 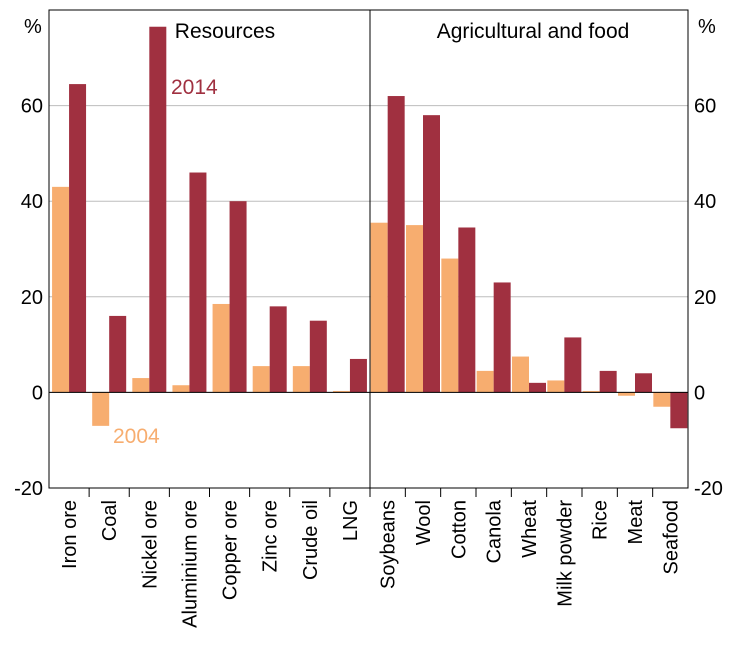 What do you see at coordinates (636, 522) in the screenshot?
I see `category-label: Meat` at bounding box center [636, 522].